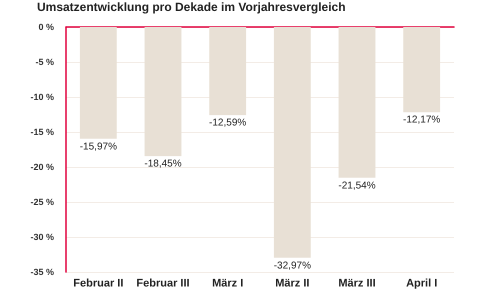  What do you see at coordinates (191, 7) in the screenshot?
I see `chart-title: Umsatzentwicklung pro Dekade im Vorjahresvergleich` at bounding box center [191, 7].